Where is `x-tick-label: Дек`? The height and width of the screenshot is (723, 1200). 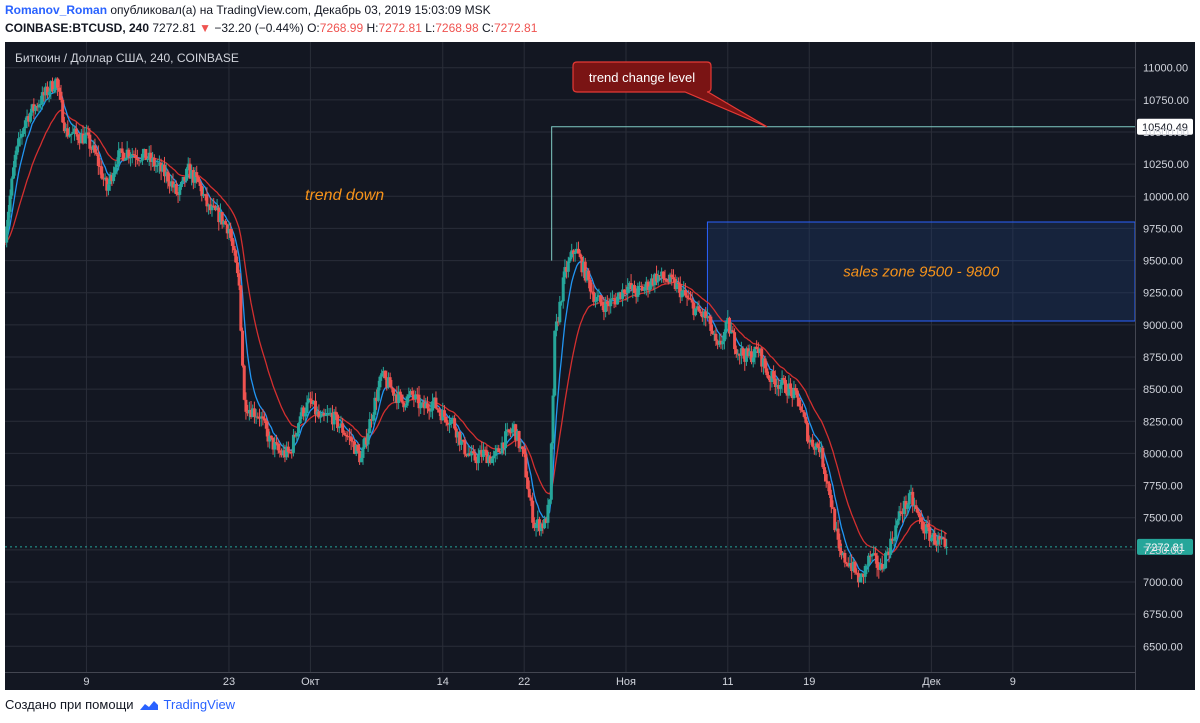 x-tick-label: Дек is located at coordinates (931, 682).